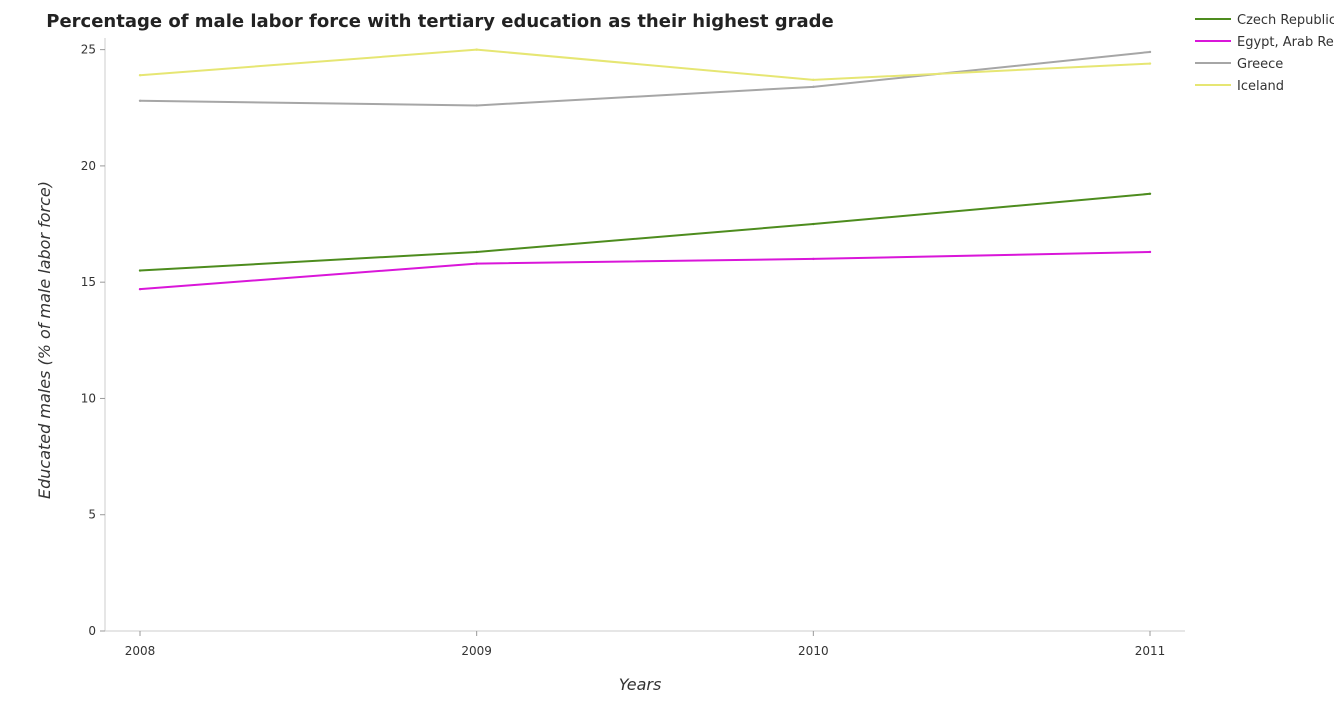  What do you see at coordinates (88, 282) in the screenshot?
I see `y-tick-label: 15` at bounding box center [88, 282].